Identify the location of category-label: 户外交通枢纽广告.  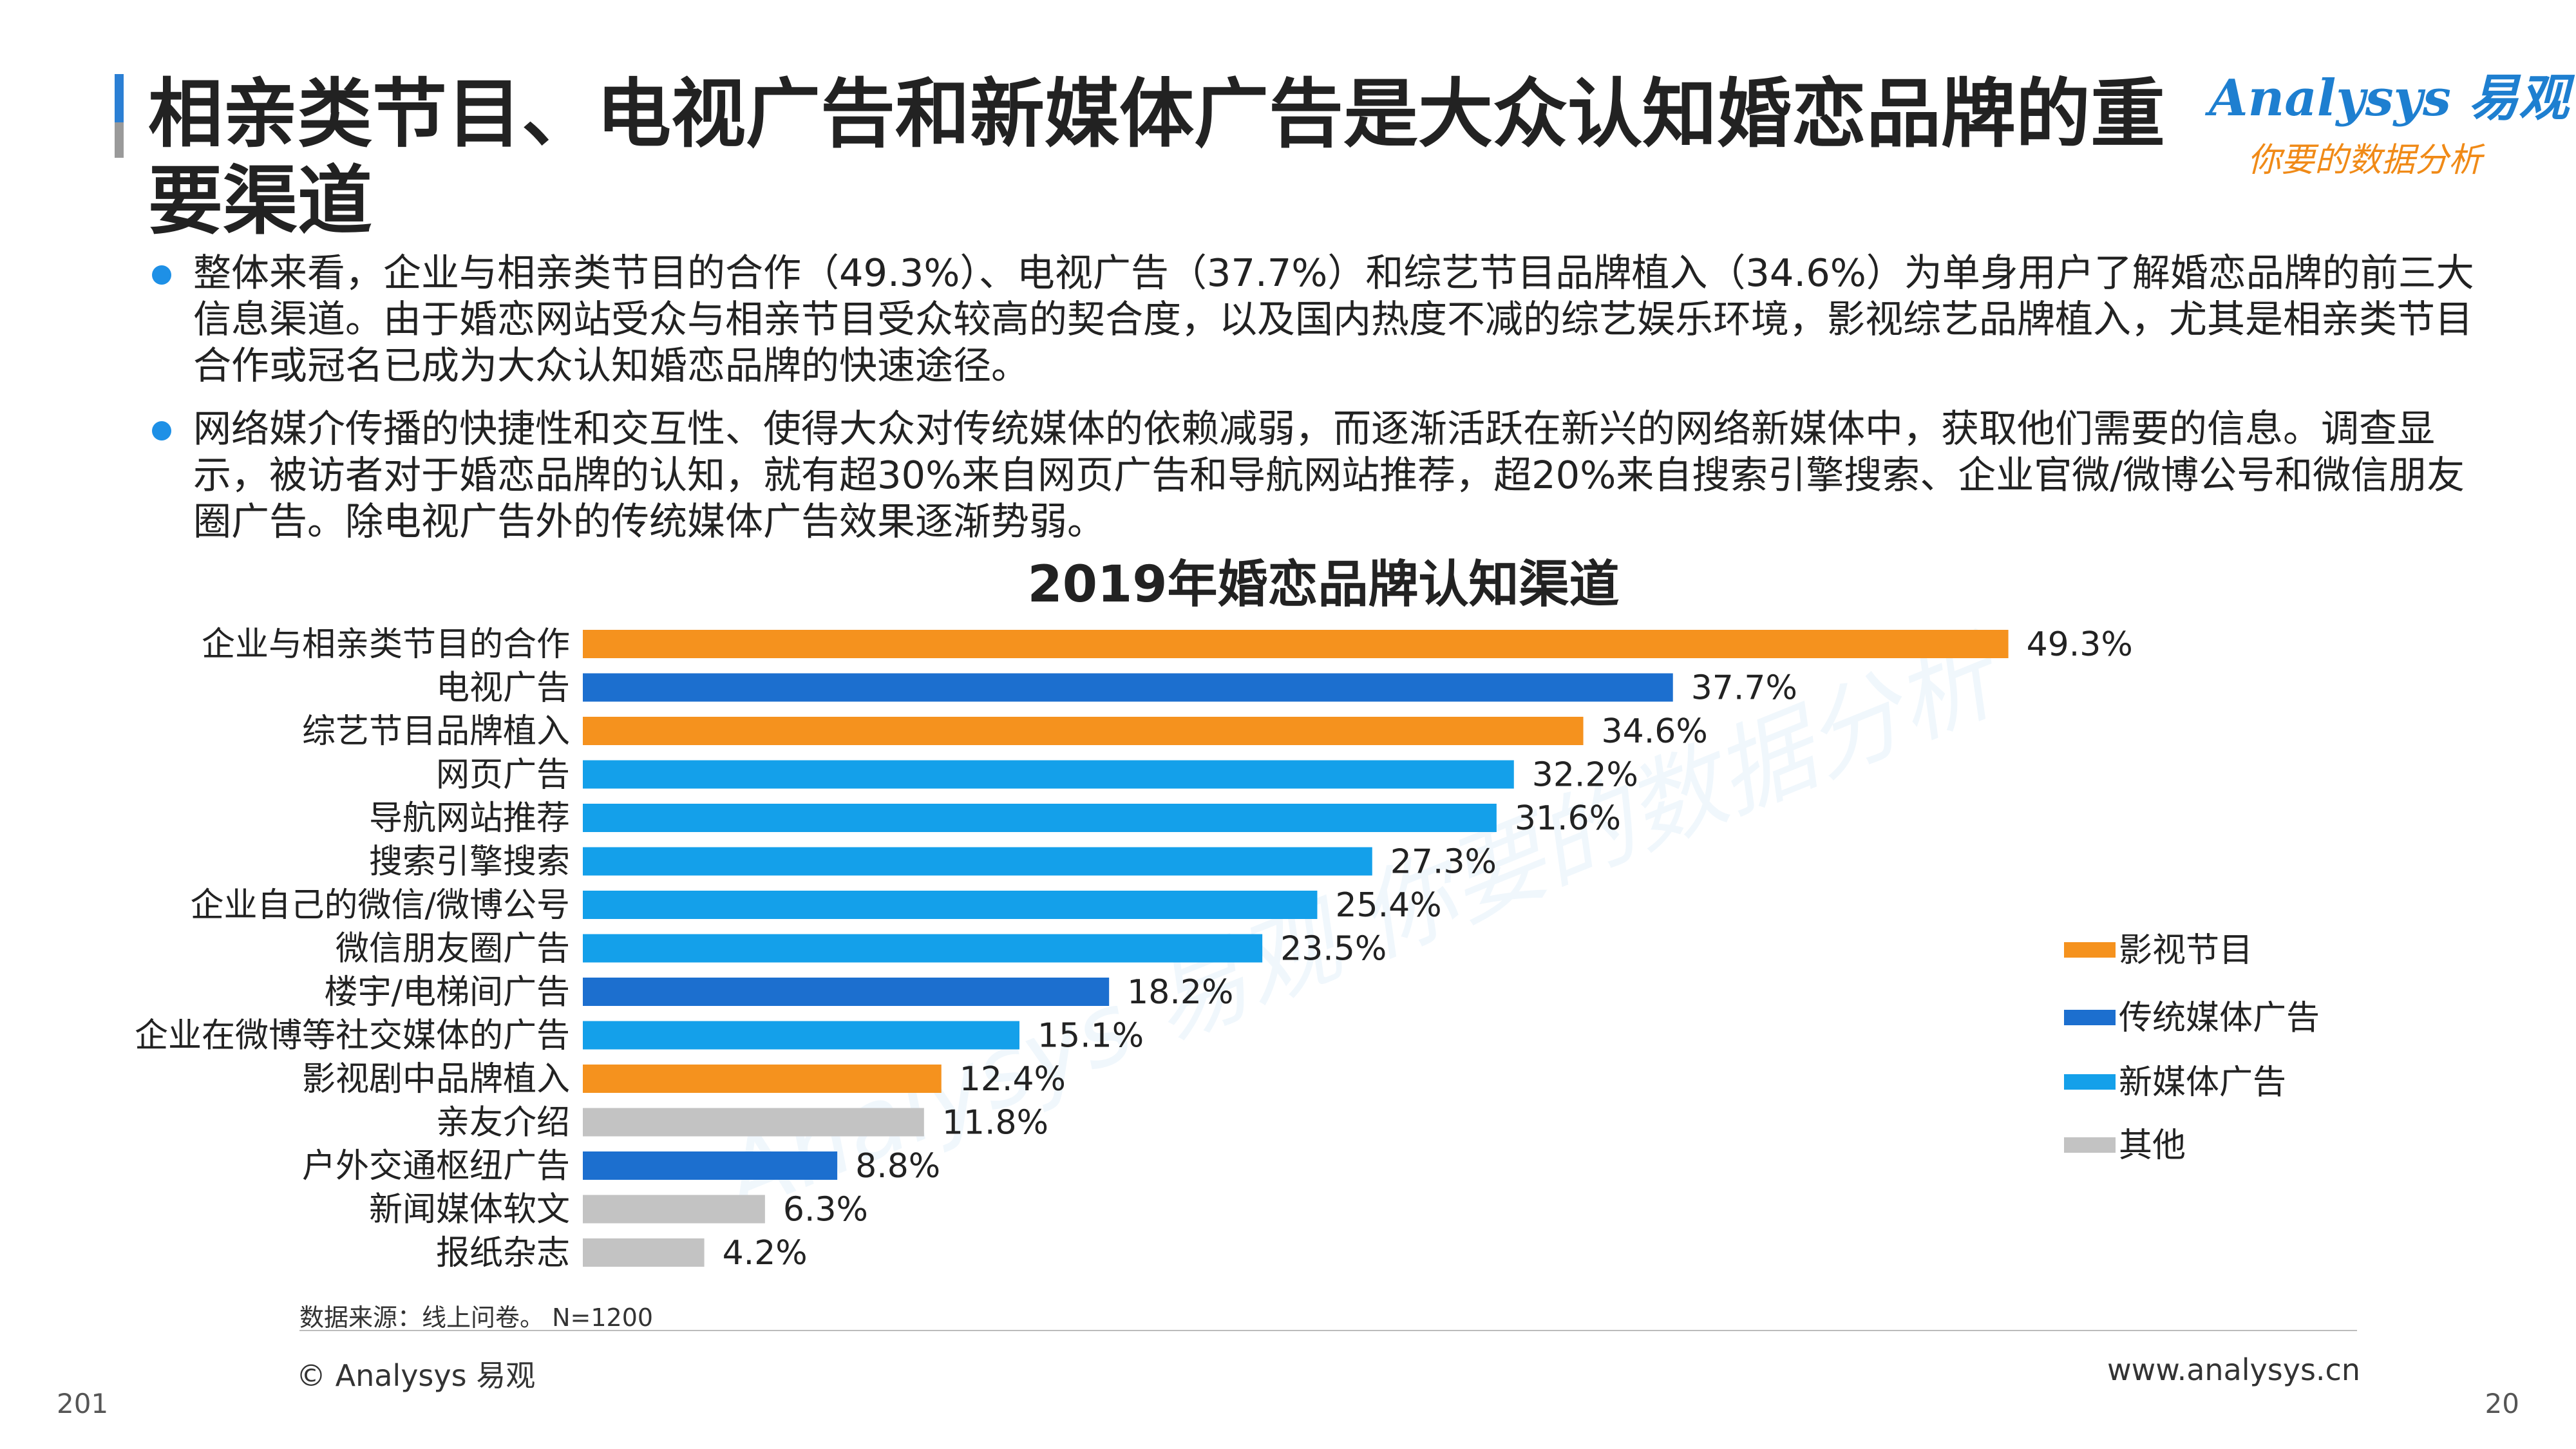
(436, 1166).